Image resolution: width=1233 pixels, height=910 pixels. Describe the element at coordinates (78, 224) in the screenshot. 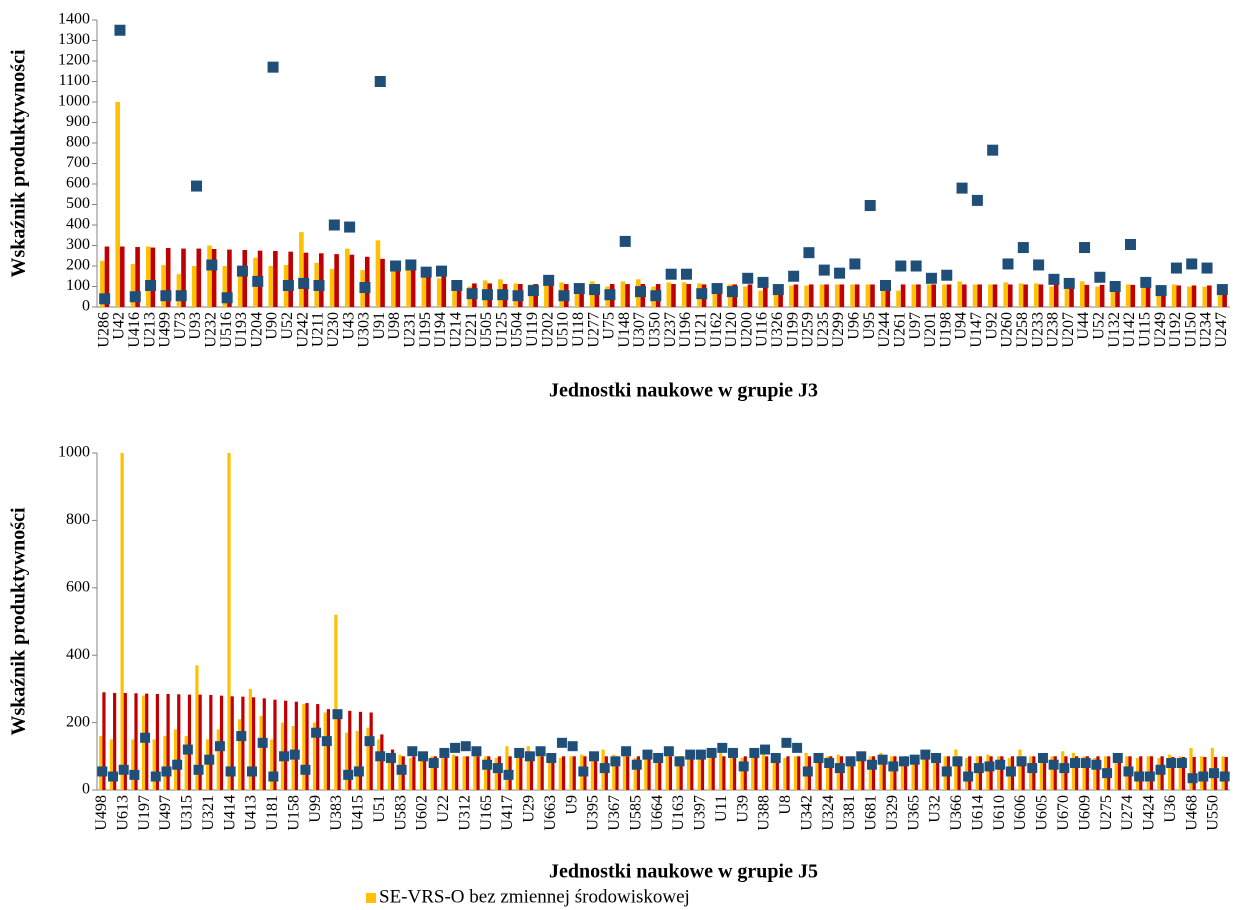

I see `y-tick-label: 400` at that location.